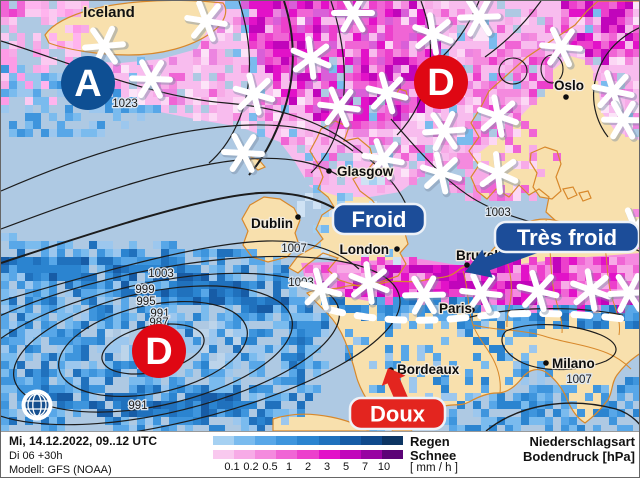  Describe the element at coordinates (428, 369) in the screenshot. I see `city-label: Bordeaux` at that location.